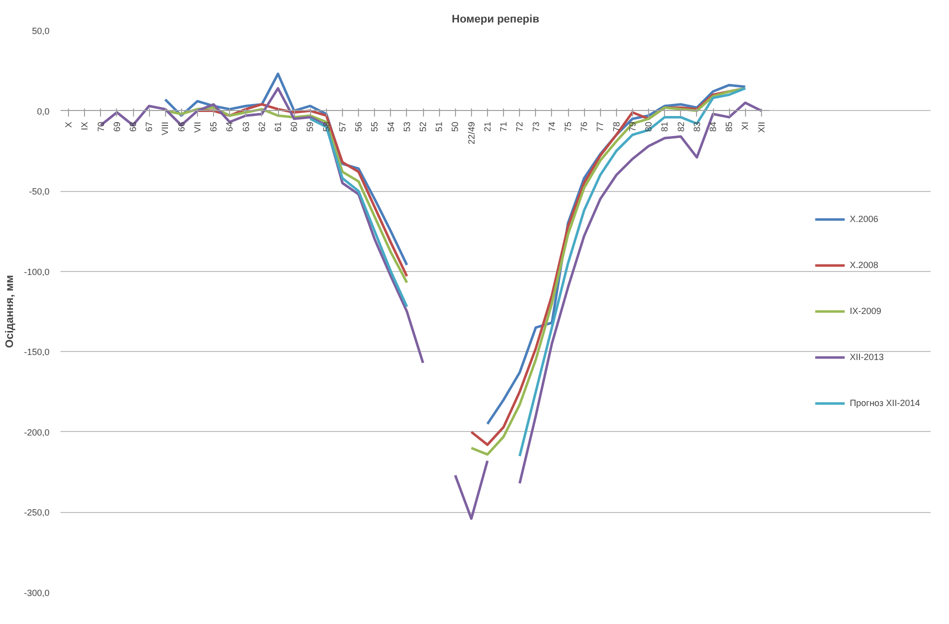  I want to click on x-tick-label: 73, so click(535, 127).